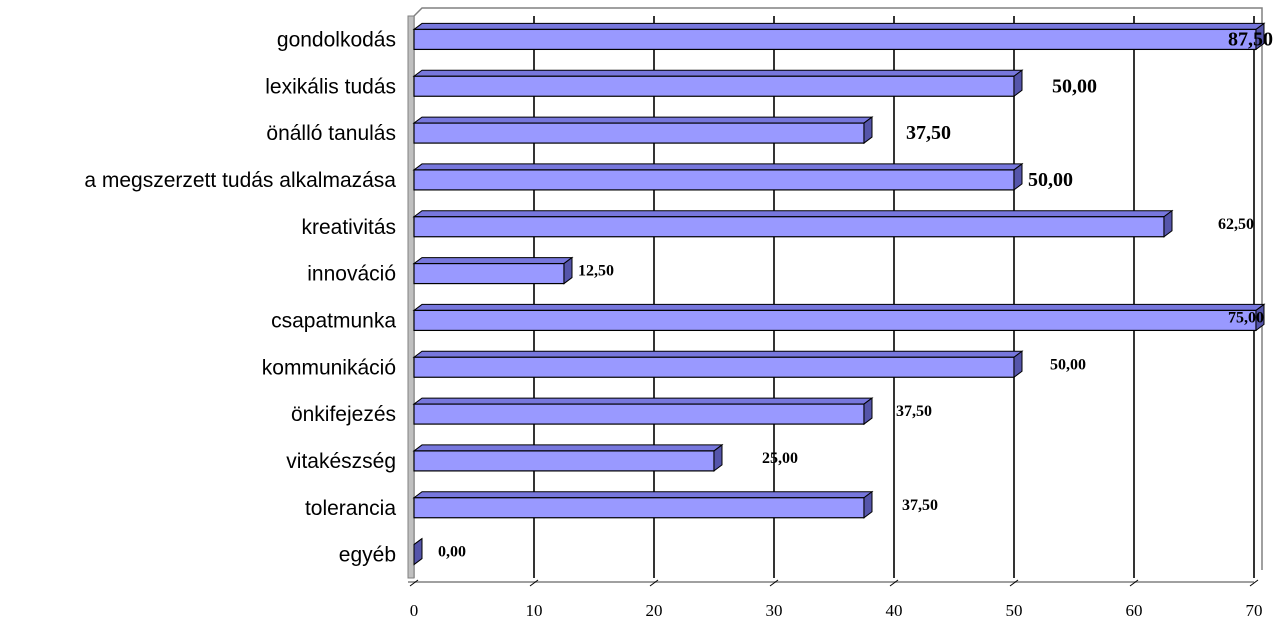  Describe the element at coordinates (240, 180) in the screenshot. I see `category-label: a megszerzett tudás alkalmazása` at that location.